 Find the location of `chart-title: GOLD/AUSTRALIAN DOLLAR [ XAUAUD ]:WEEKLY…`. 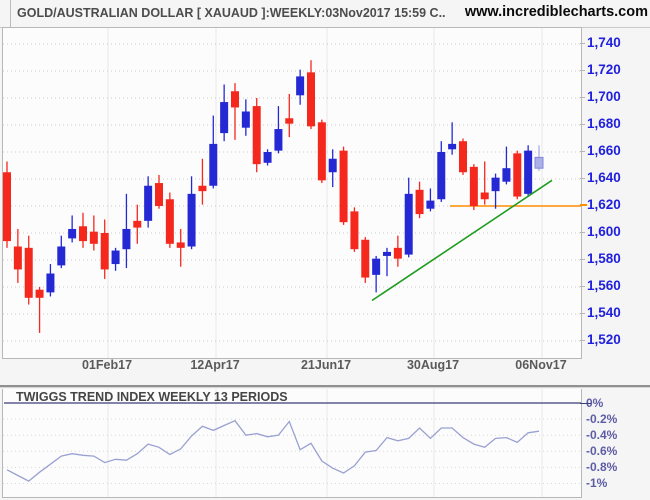

chart-title: GOLD/AUSTRALIAN DOLLAR [ XAUAUD ]:WEEKLY… is located at coordinates (231, 13).